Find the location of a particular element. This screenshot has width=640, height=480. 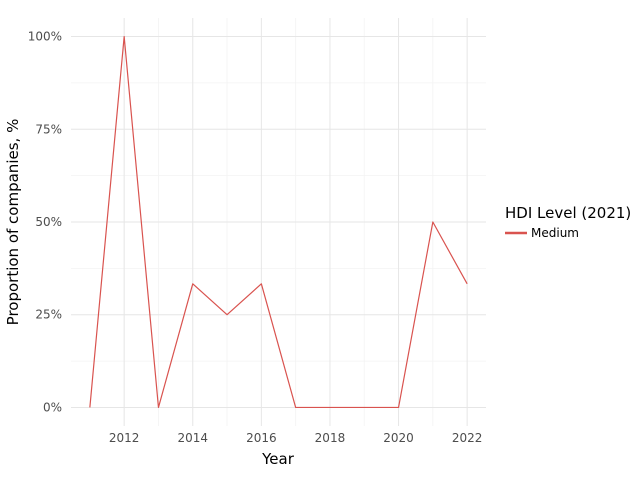

legend-label-medium: Medium is located at coordinates (555, 233).